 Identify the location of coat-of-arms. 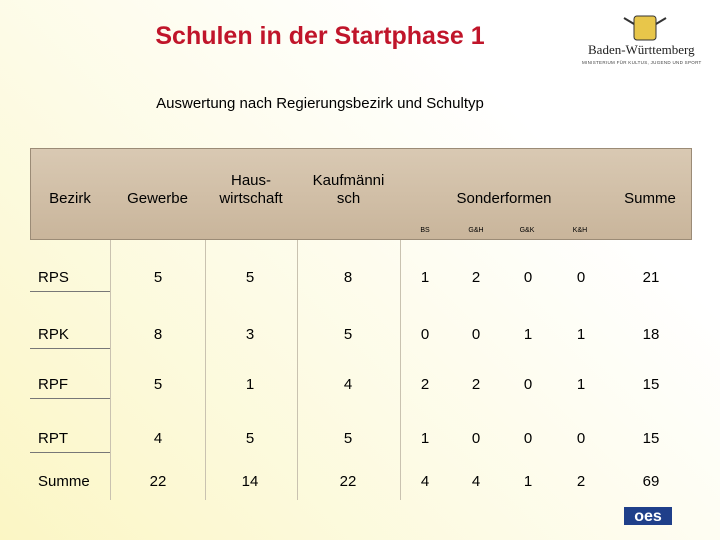
(645, 28).